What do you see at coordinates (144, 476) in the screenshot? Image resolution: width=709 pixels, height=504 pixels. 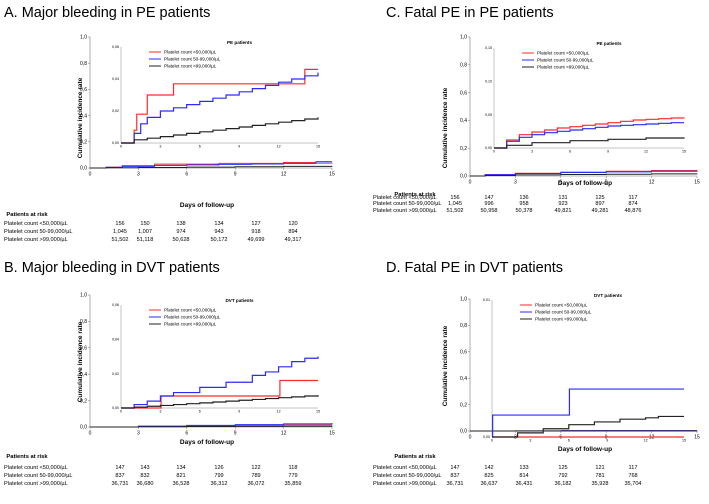 I see `risk-value: 832` at bounding box center [144, 476].